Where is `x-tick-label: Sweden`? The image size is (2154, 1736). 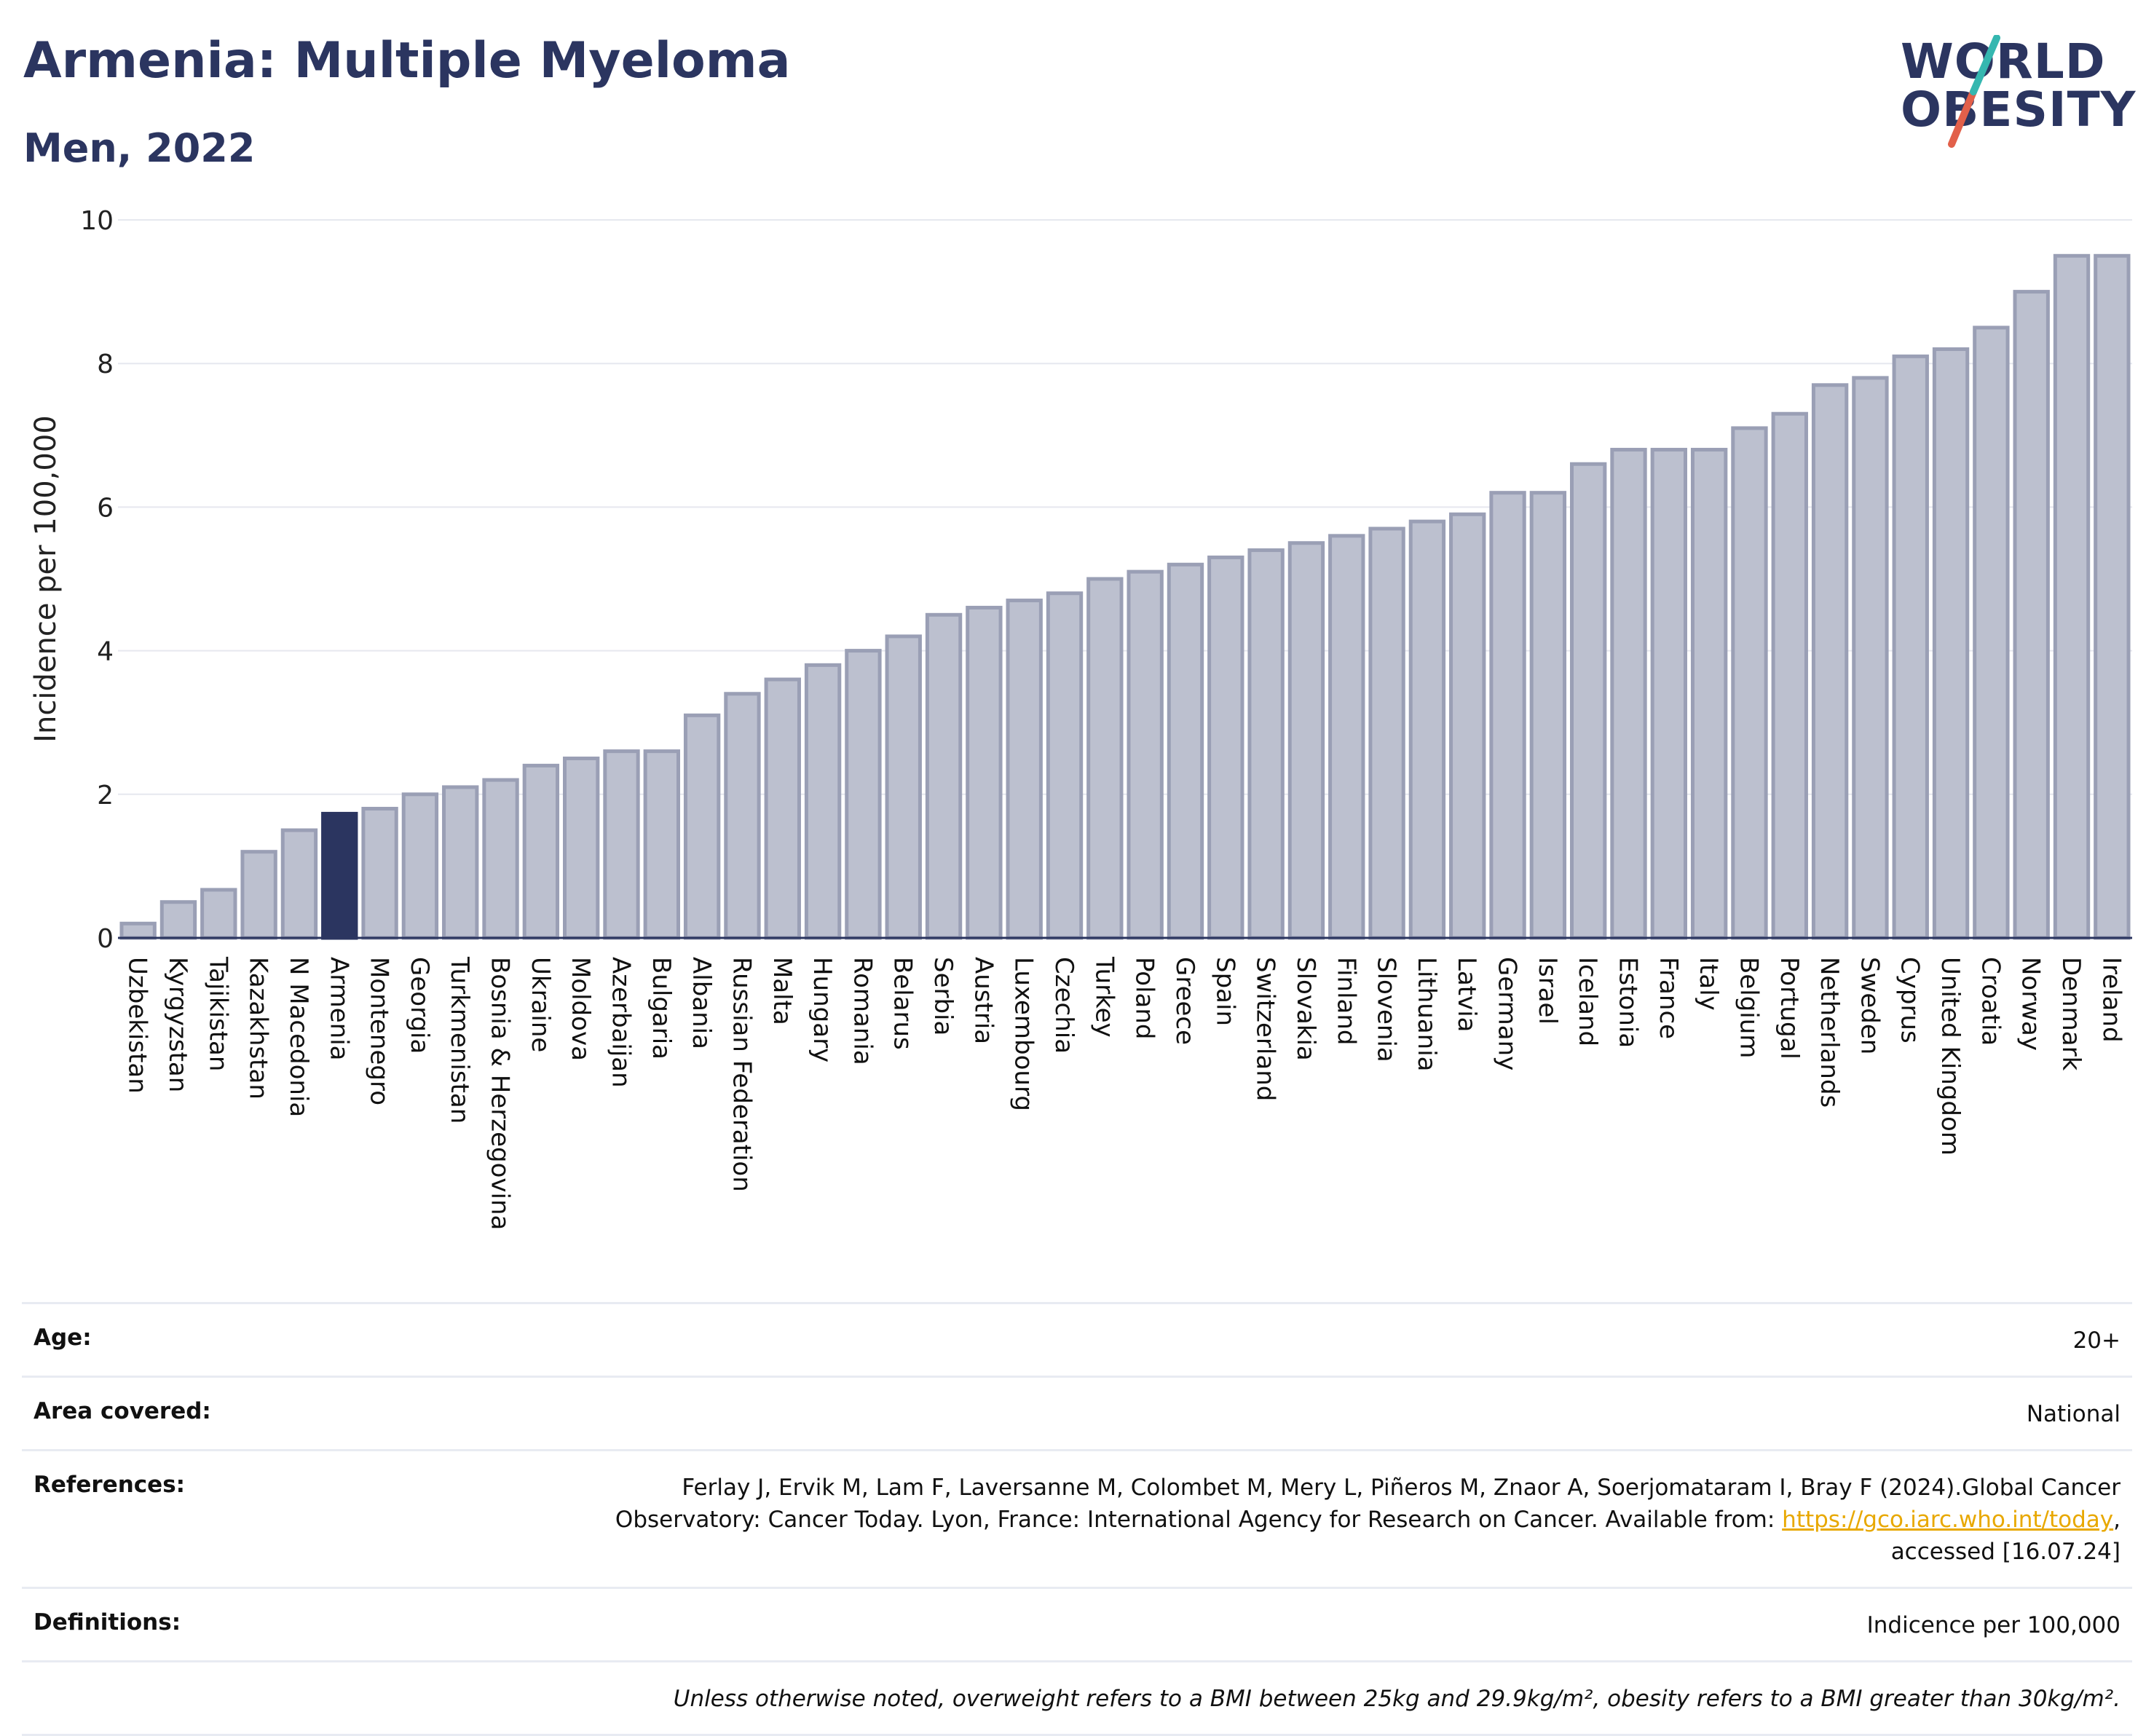
x-tick-label: Sweden is located at coordinates (1869, 1005).